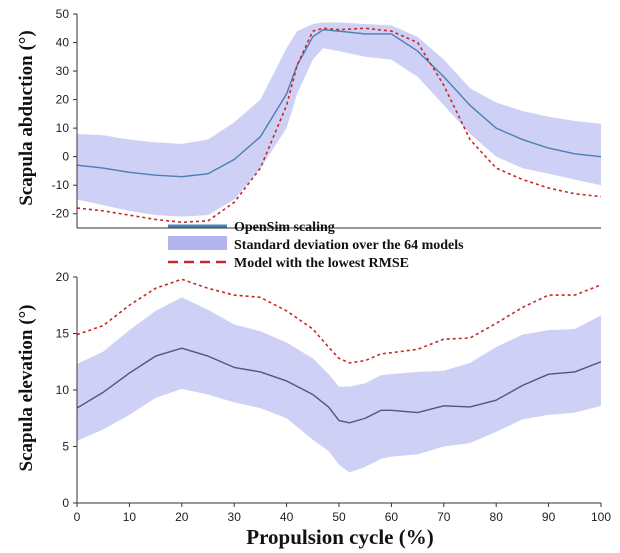 The image size is (620, 553). I want to click on y-tick-label: 15, so click(63, 334).